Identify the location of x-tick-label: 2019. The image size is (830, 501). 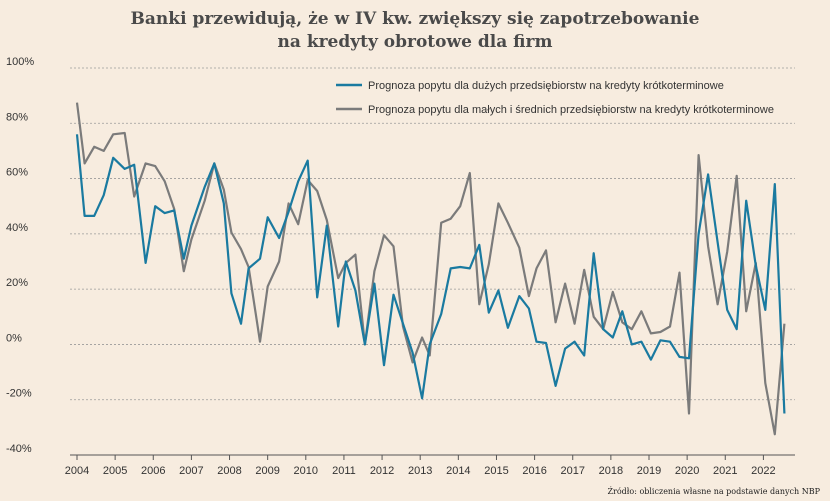
(649, 471).